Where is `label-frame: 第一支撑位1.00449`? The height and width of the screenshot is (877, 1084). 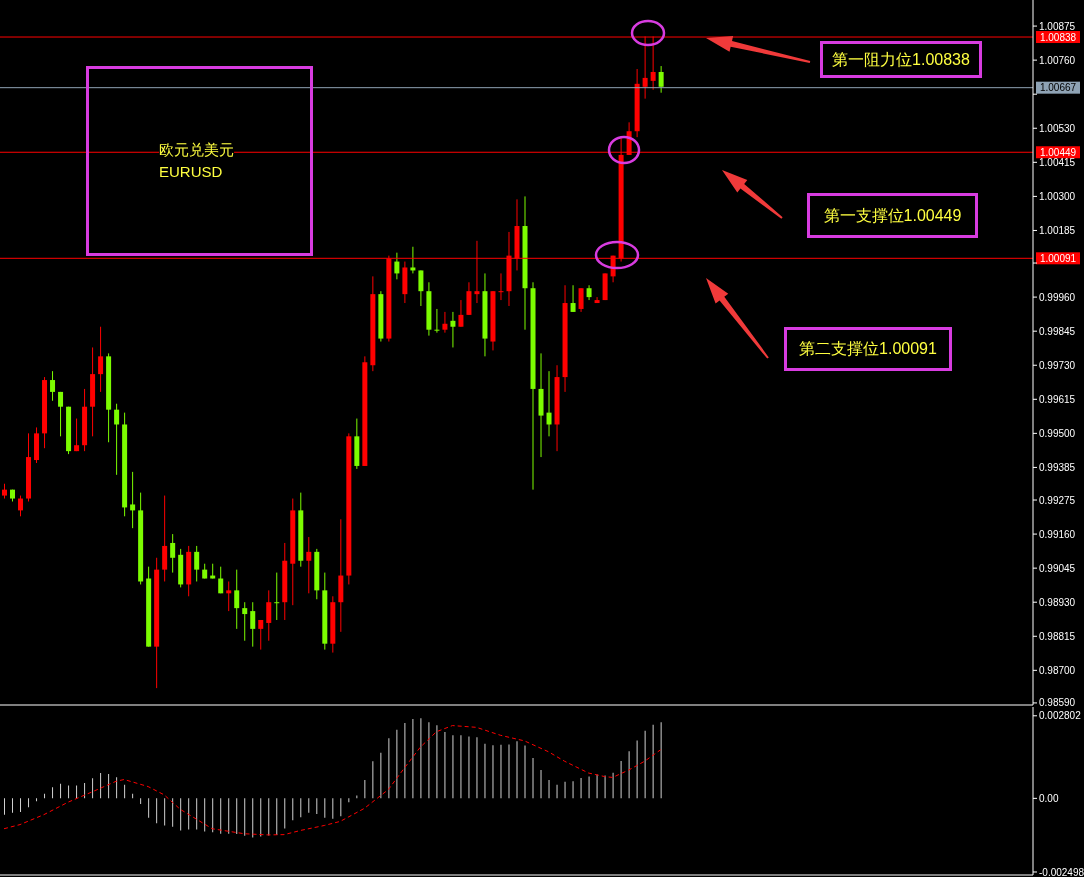 label-frame: 第一支撑位1.00449 is located at coordinates (892, 215).